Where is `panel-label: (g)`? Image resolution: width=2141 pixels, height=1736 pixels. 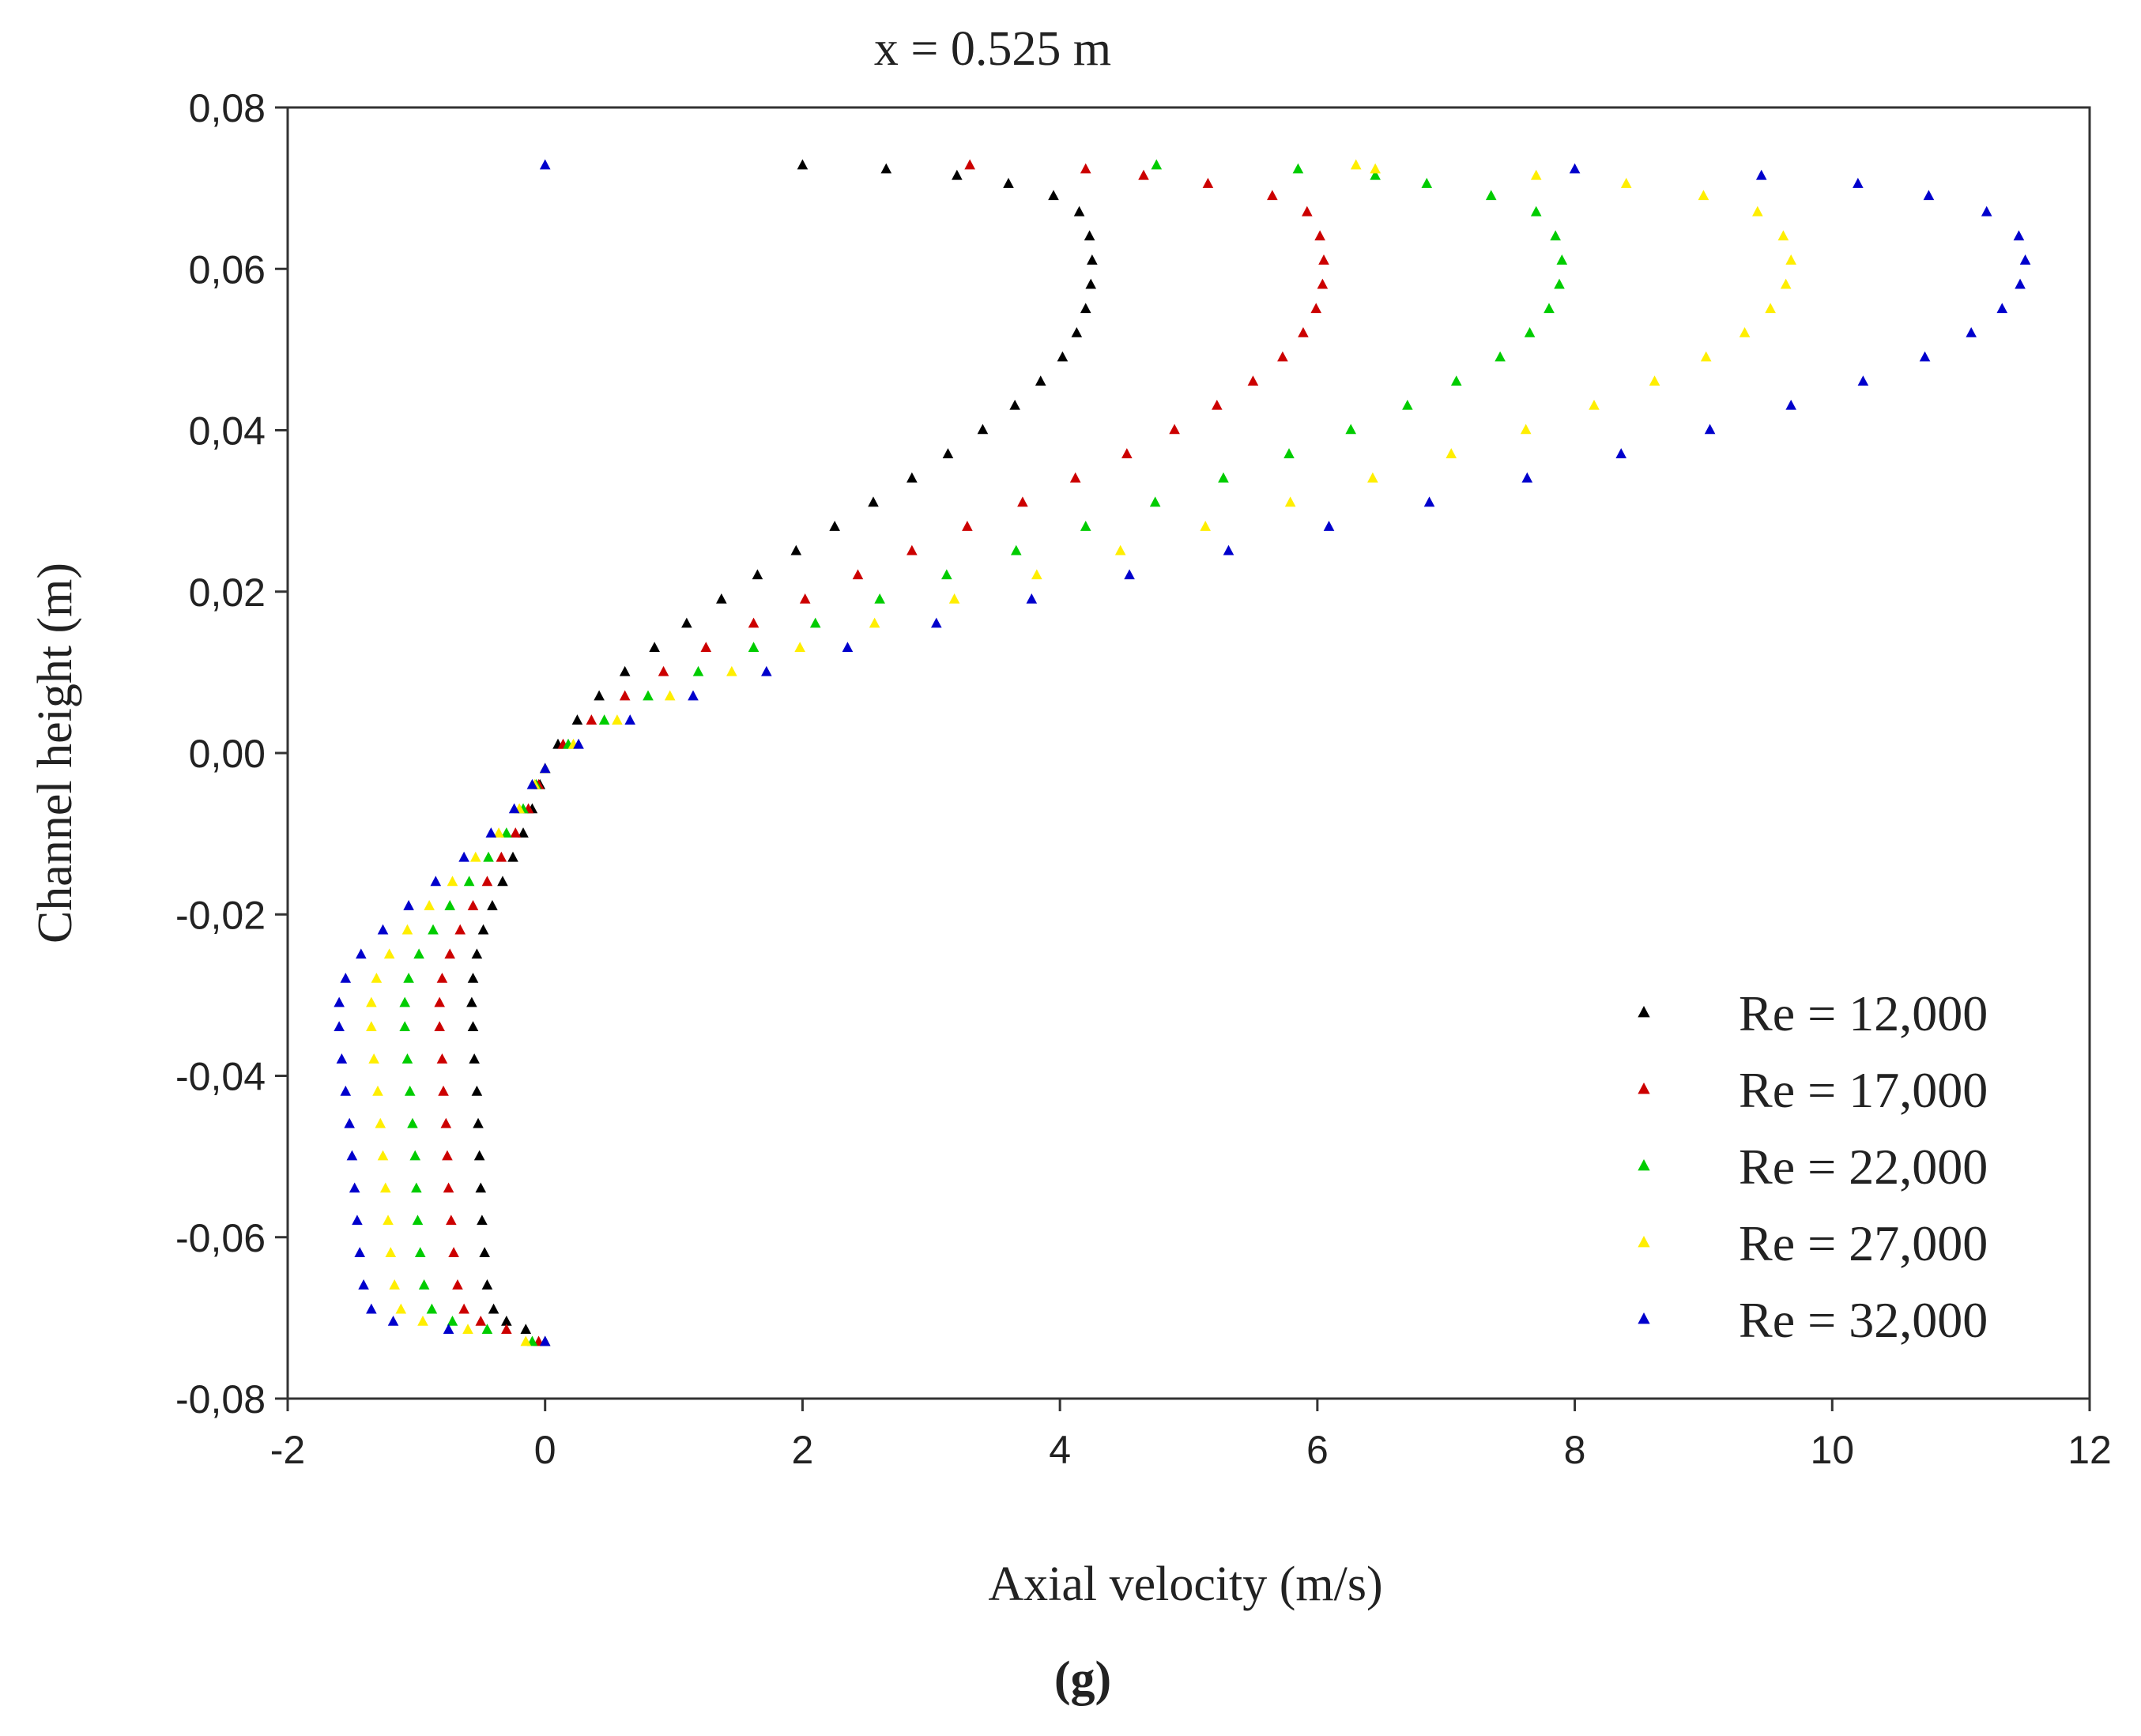 panel-label: (g) is located at coordinates (1083, 1679).